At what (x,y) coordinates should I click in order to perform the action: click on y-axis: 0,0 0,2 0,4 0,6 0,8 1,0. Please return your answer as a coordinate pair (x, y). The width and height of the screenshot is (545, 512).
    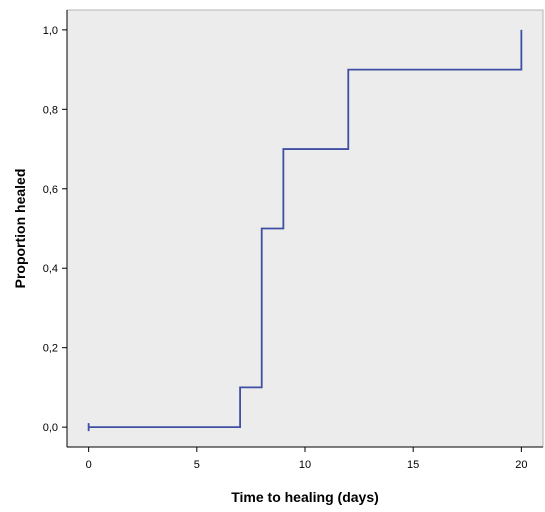
    Looking at the image, I should click on (55, 228).